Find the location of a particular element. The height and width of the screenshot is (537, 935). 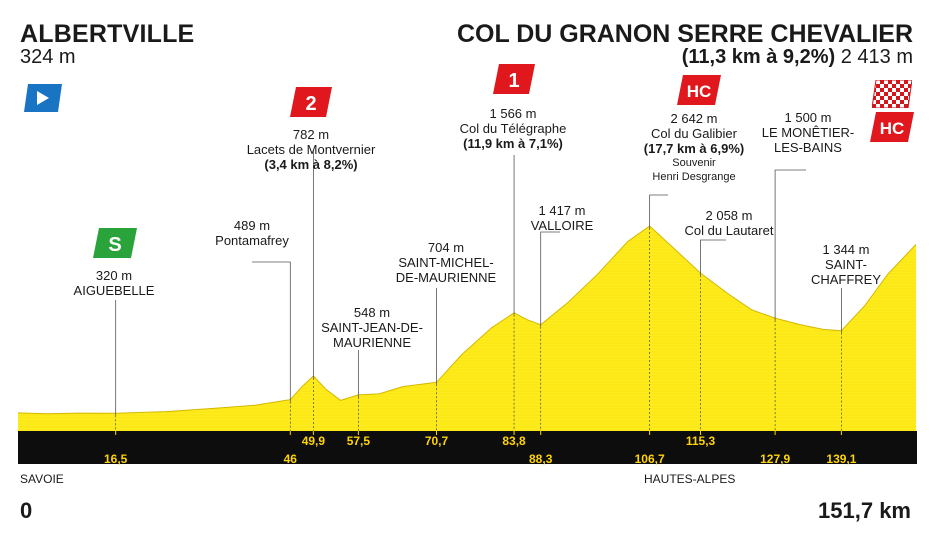

cat1-badge-text: 1 is located at coordinates (513, 81).